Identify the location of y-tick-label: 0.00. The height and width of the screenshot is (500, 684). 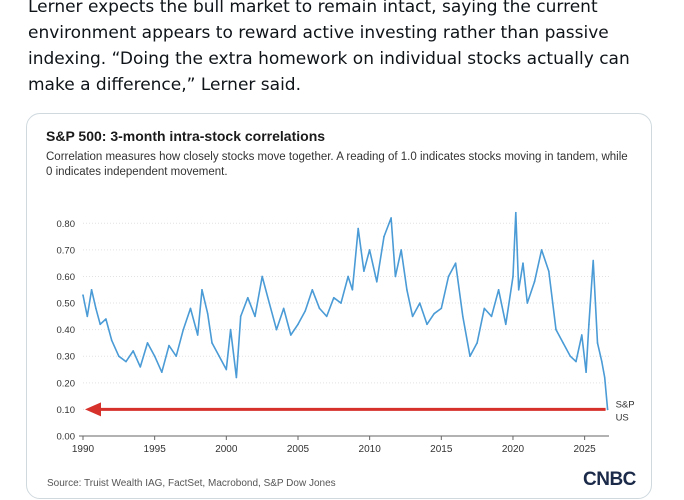
(66, 437).